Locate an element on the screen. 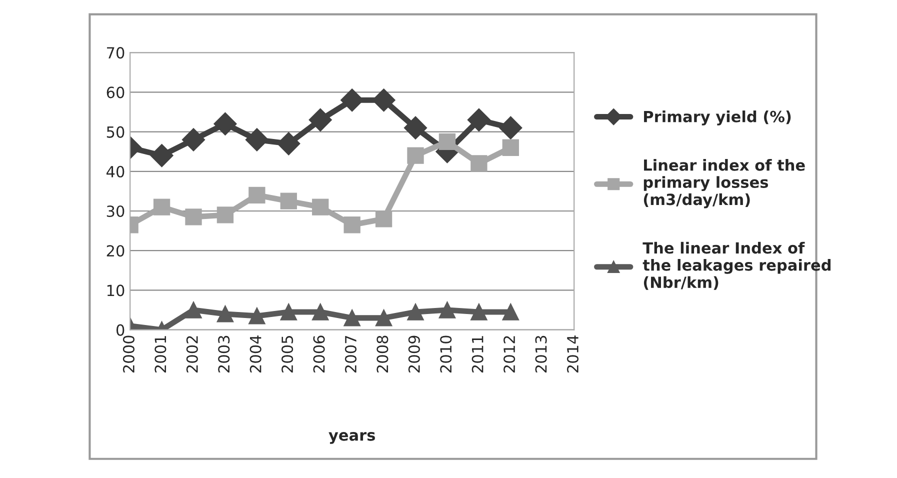 The height and width of the screenshot is (478, 897). x-tick-label: 2008 is located at coordinates (382, 354).